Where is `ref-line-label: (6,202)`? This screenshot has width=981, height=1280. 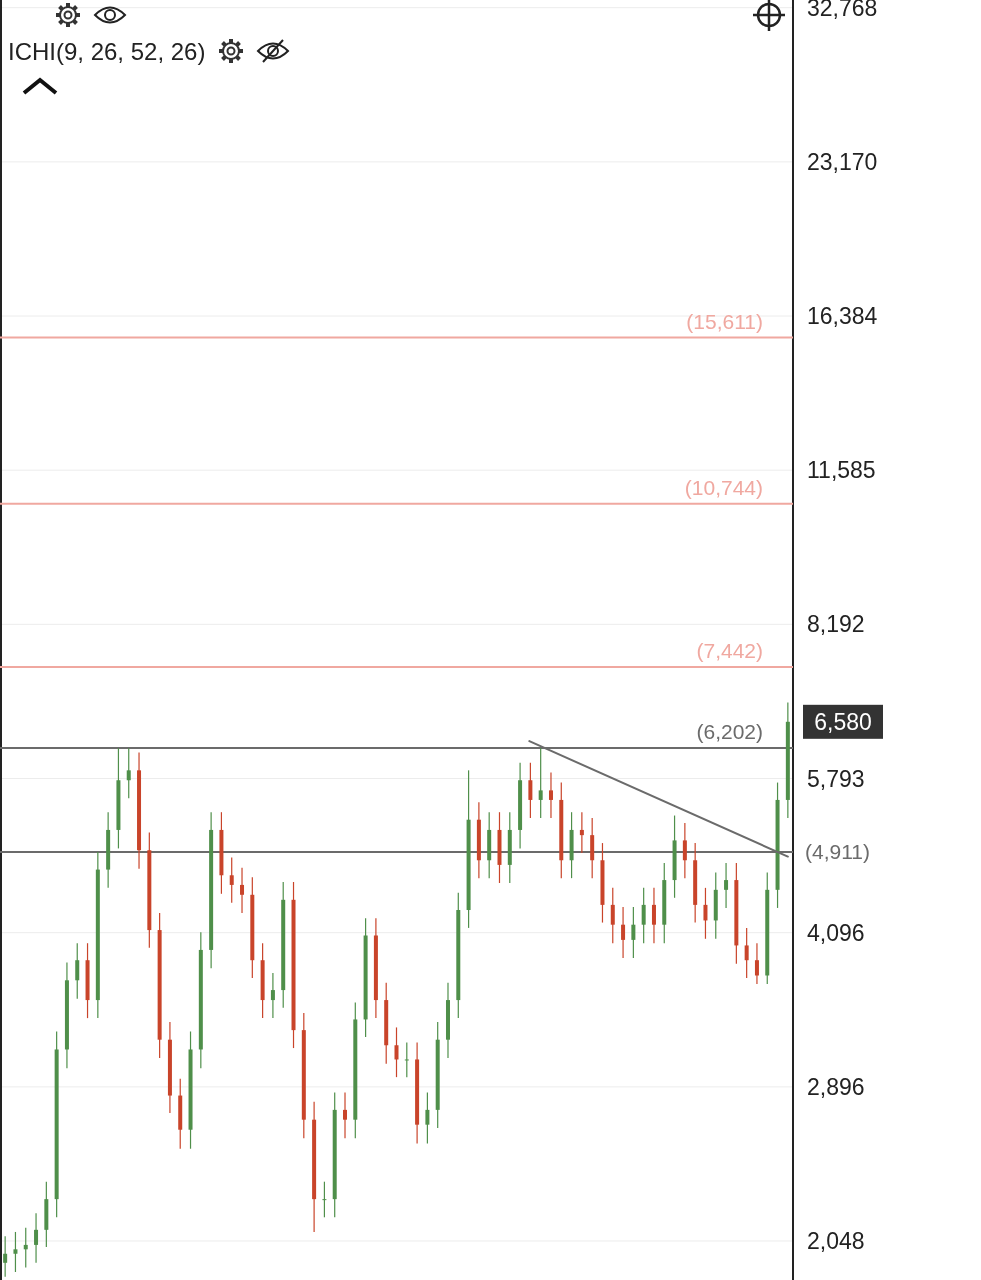 ref-line-label: (6,202) is located at coordinates (729, 732).